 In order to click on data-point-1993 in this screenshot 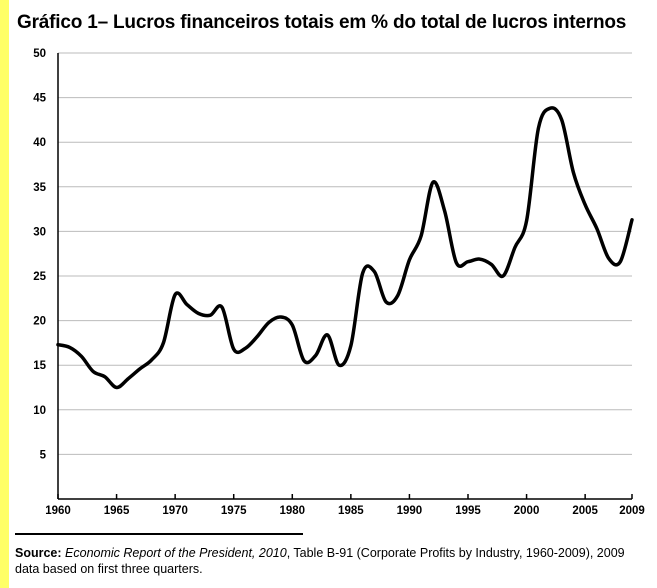, I will do `click(444, 211)`.